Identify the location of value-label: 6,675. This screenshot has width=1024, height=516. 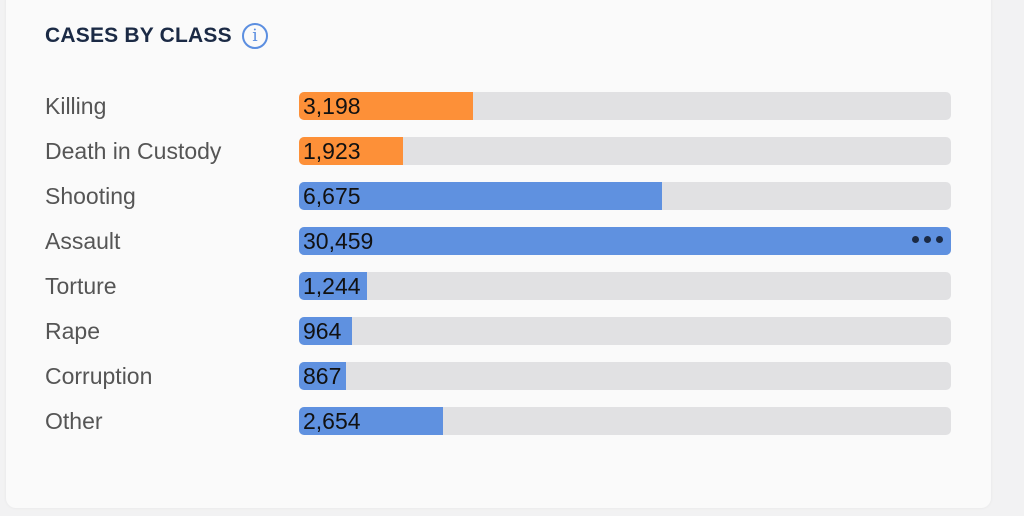
(332, 196).